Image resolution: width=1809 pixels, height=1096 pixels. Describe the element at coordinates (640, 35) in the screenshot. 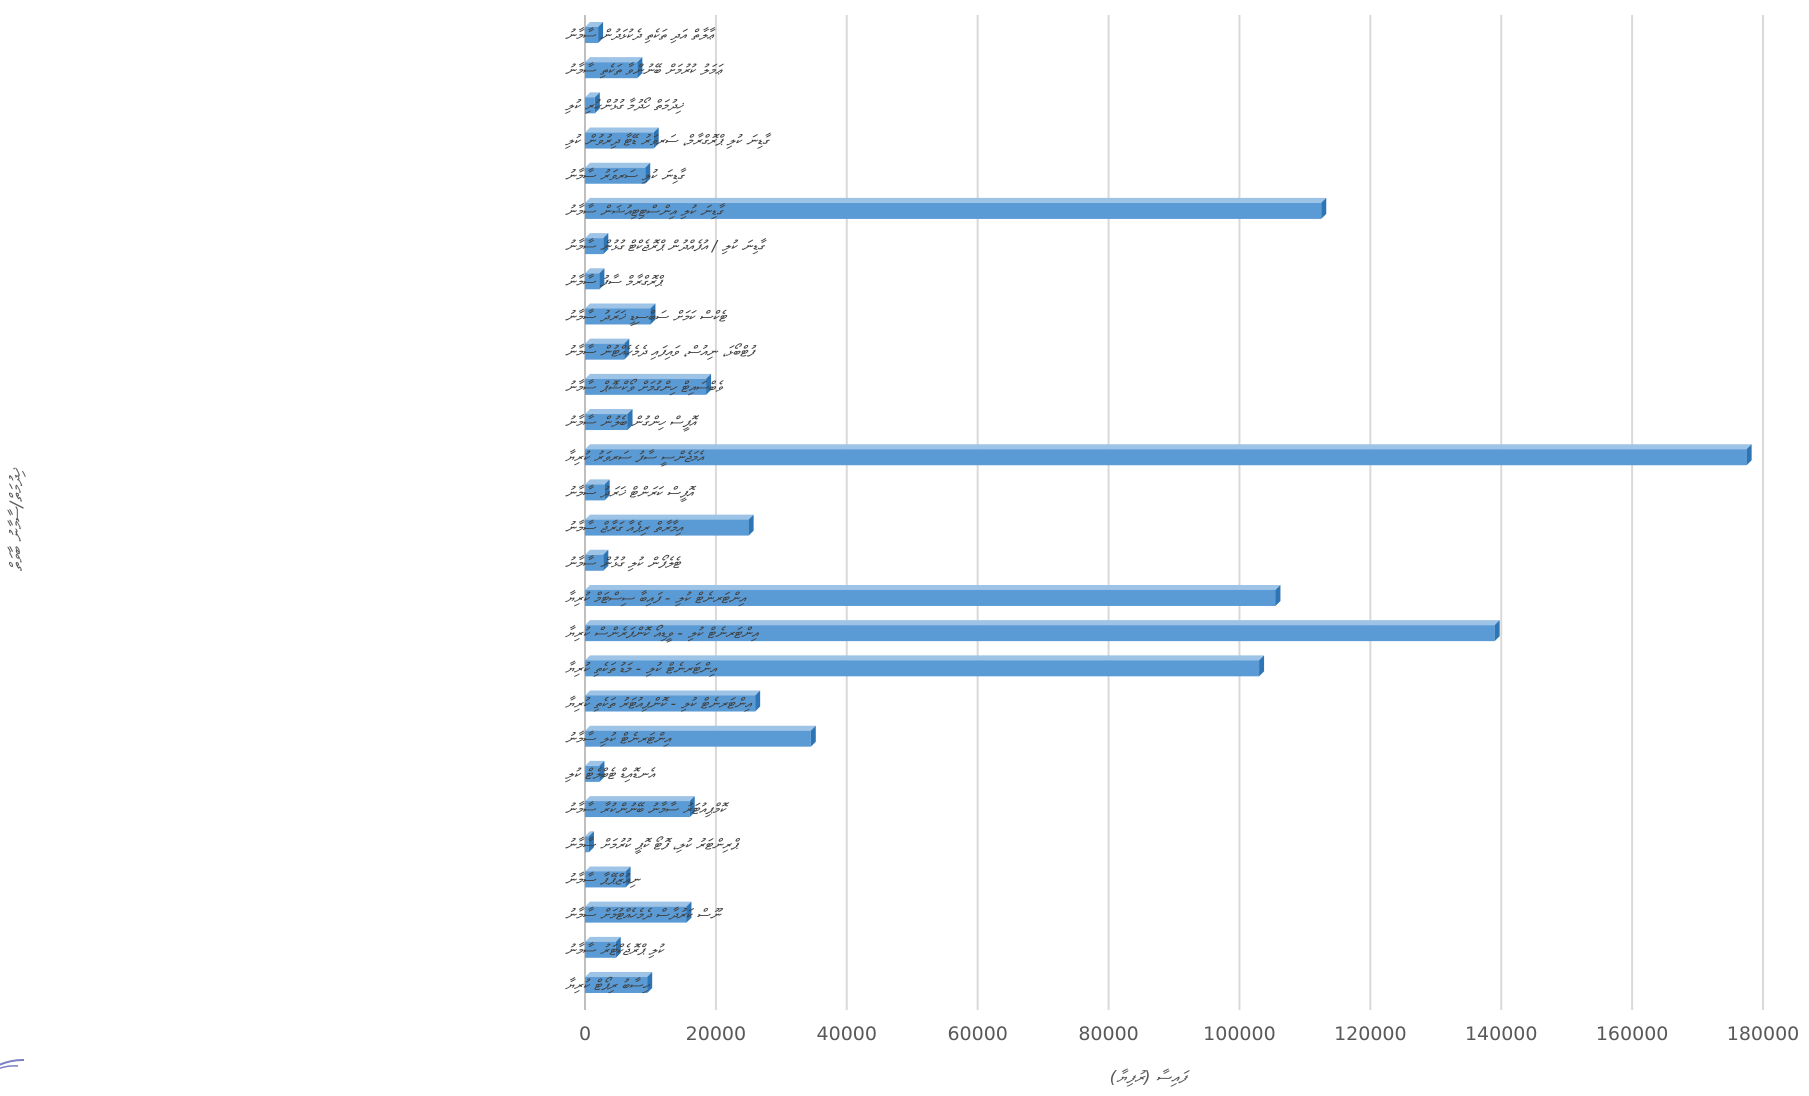

I see `category-label: ޢާލާތް އަދި ތަކެތި ދެކުޅަދުން ސާމާނު` at that location.